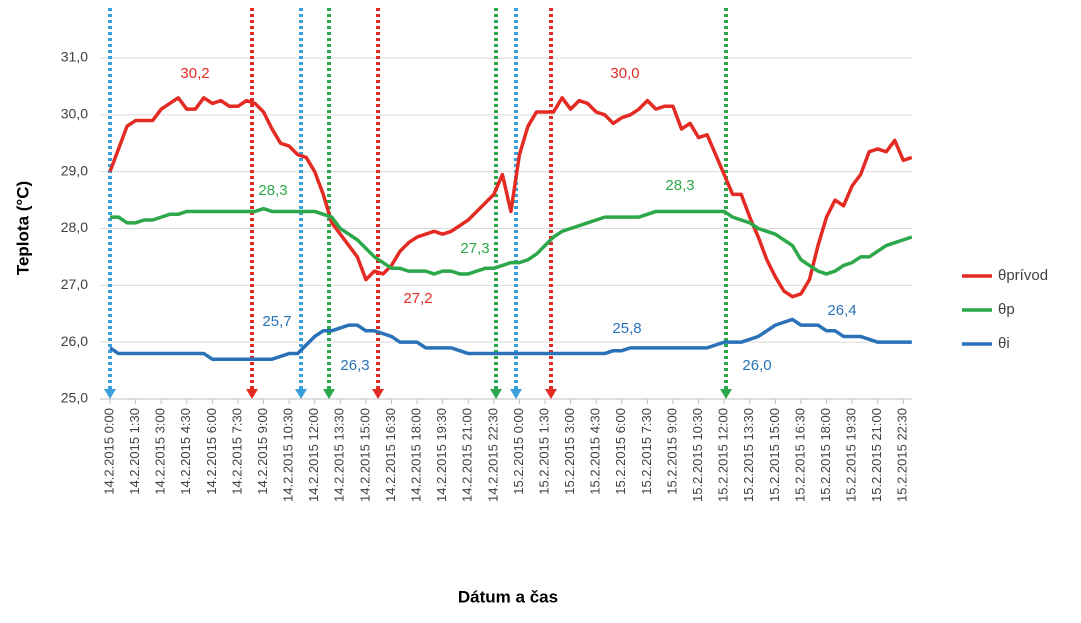 The image size is (1081, 623). Describe the element at coordinates (518, 451) in the screenshot. I see `x-tick-label: 15.2.2015 0:00` at that location.